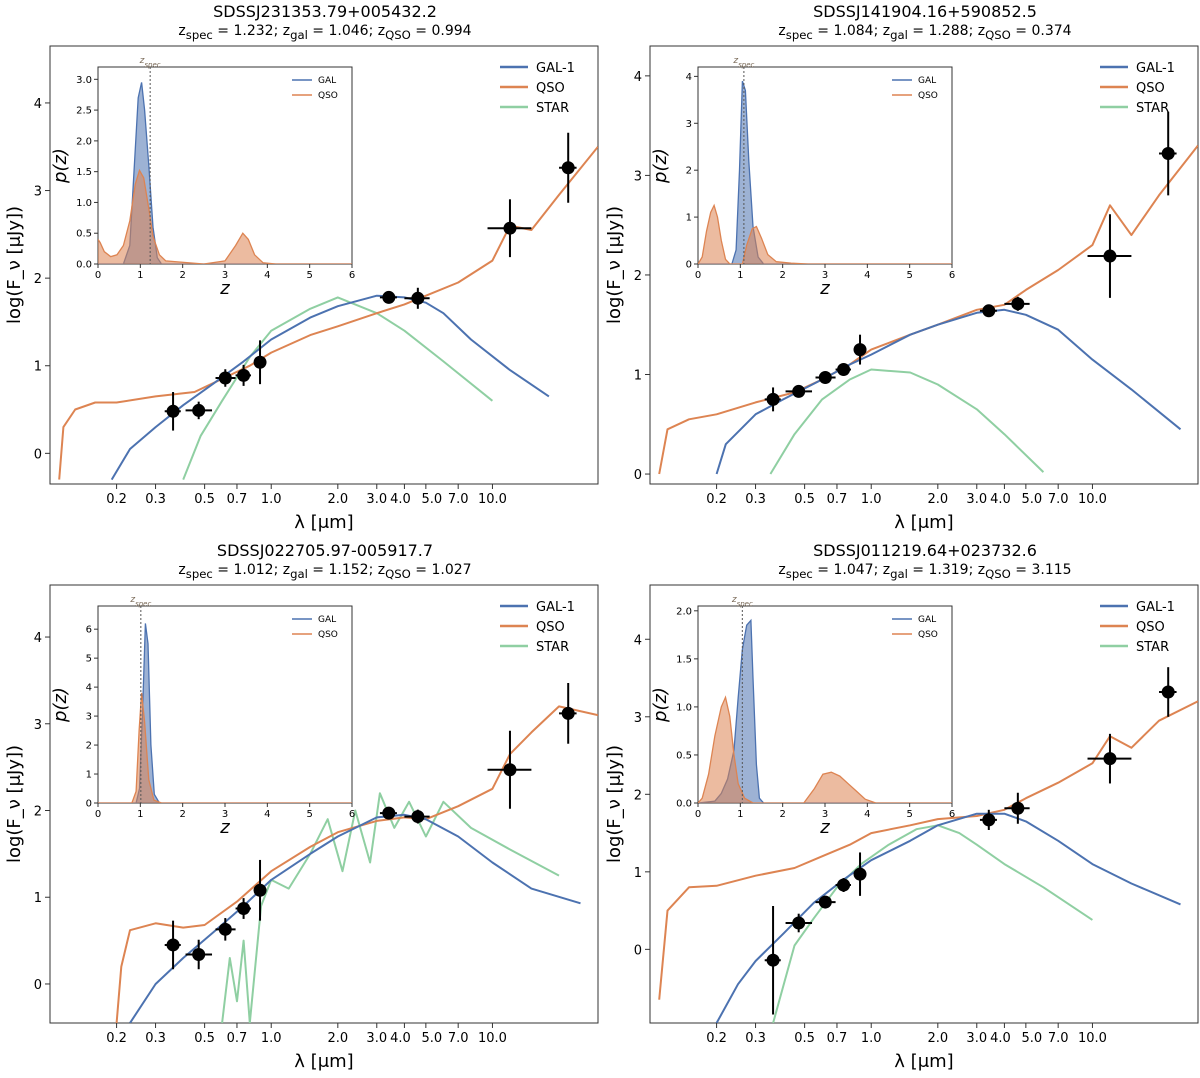  I want to click on legend: GAL-1 QSO STAR, so click(1137, 88).